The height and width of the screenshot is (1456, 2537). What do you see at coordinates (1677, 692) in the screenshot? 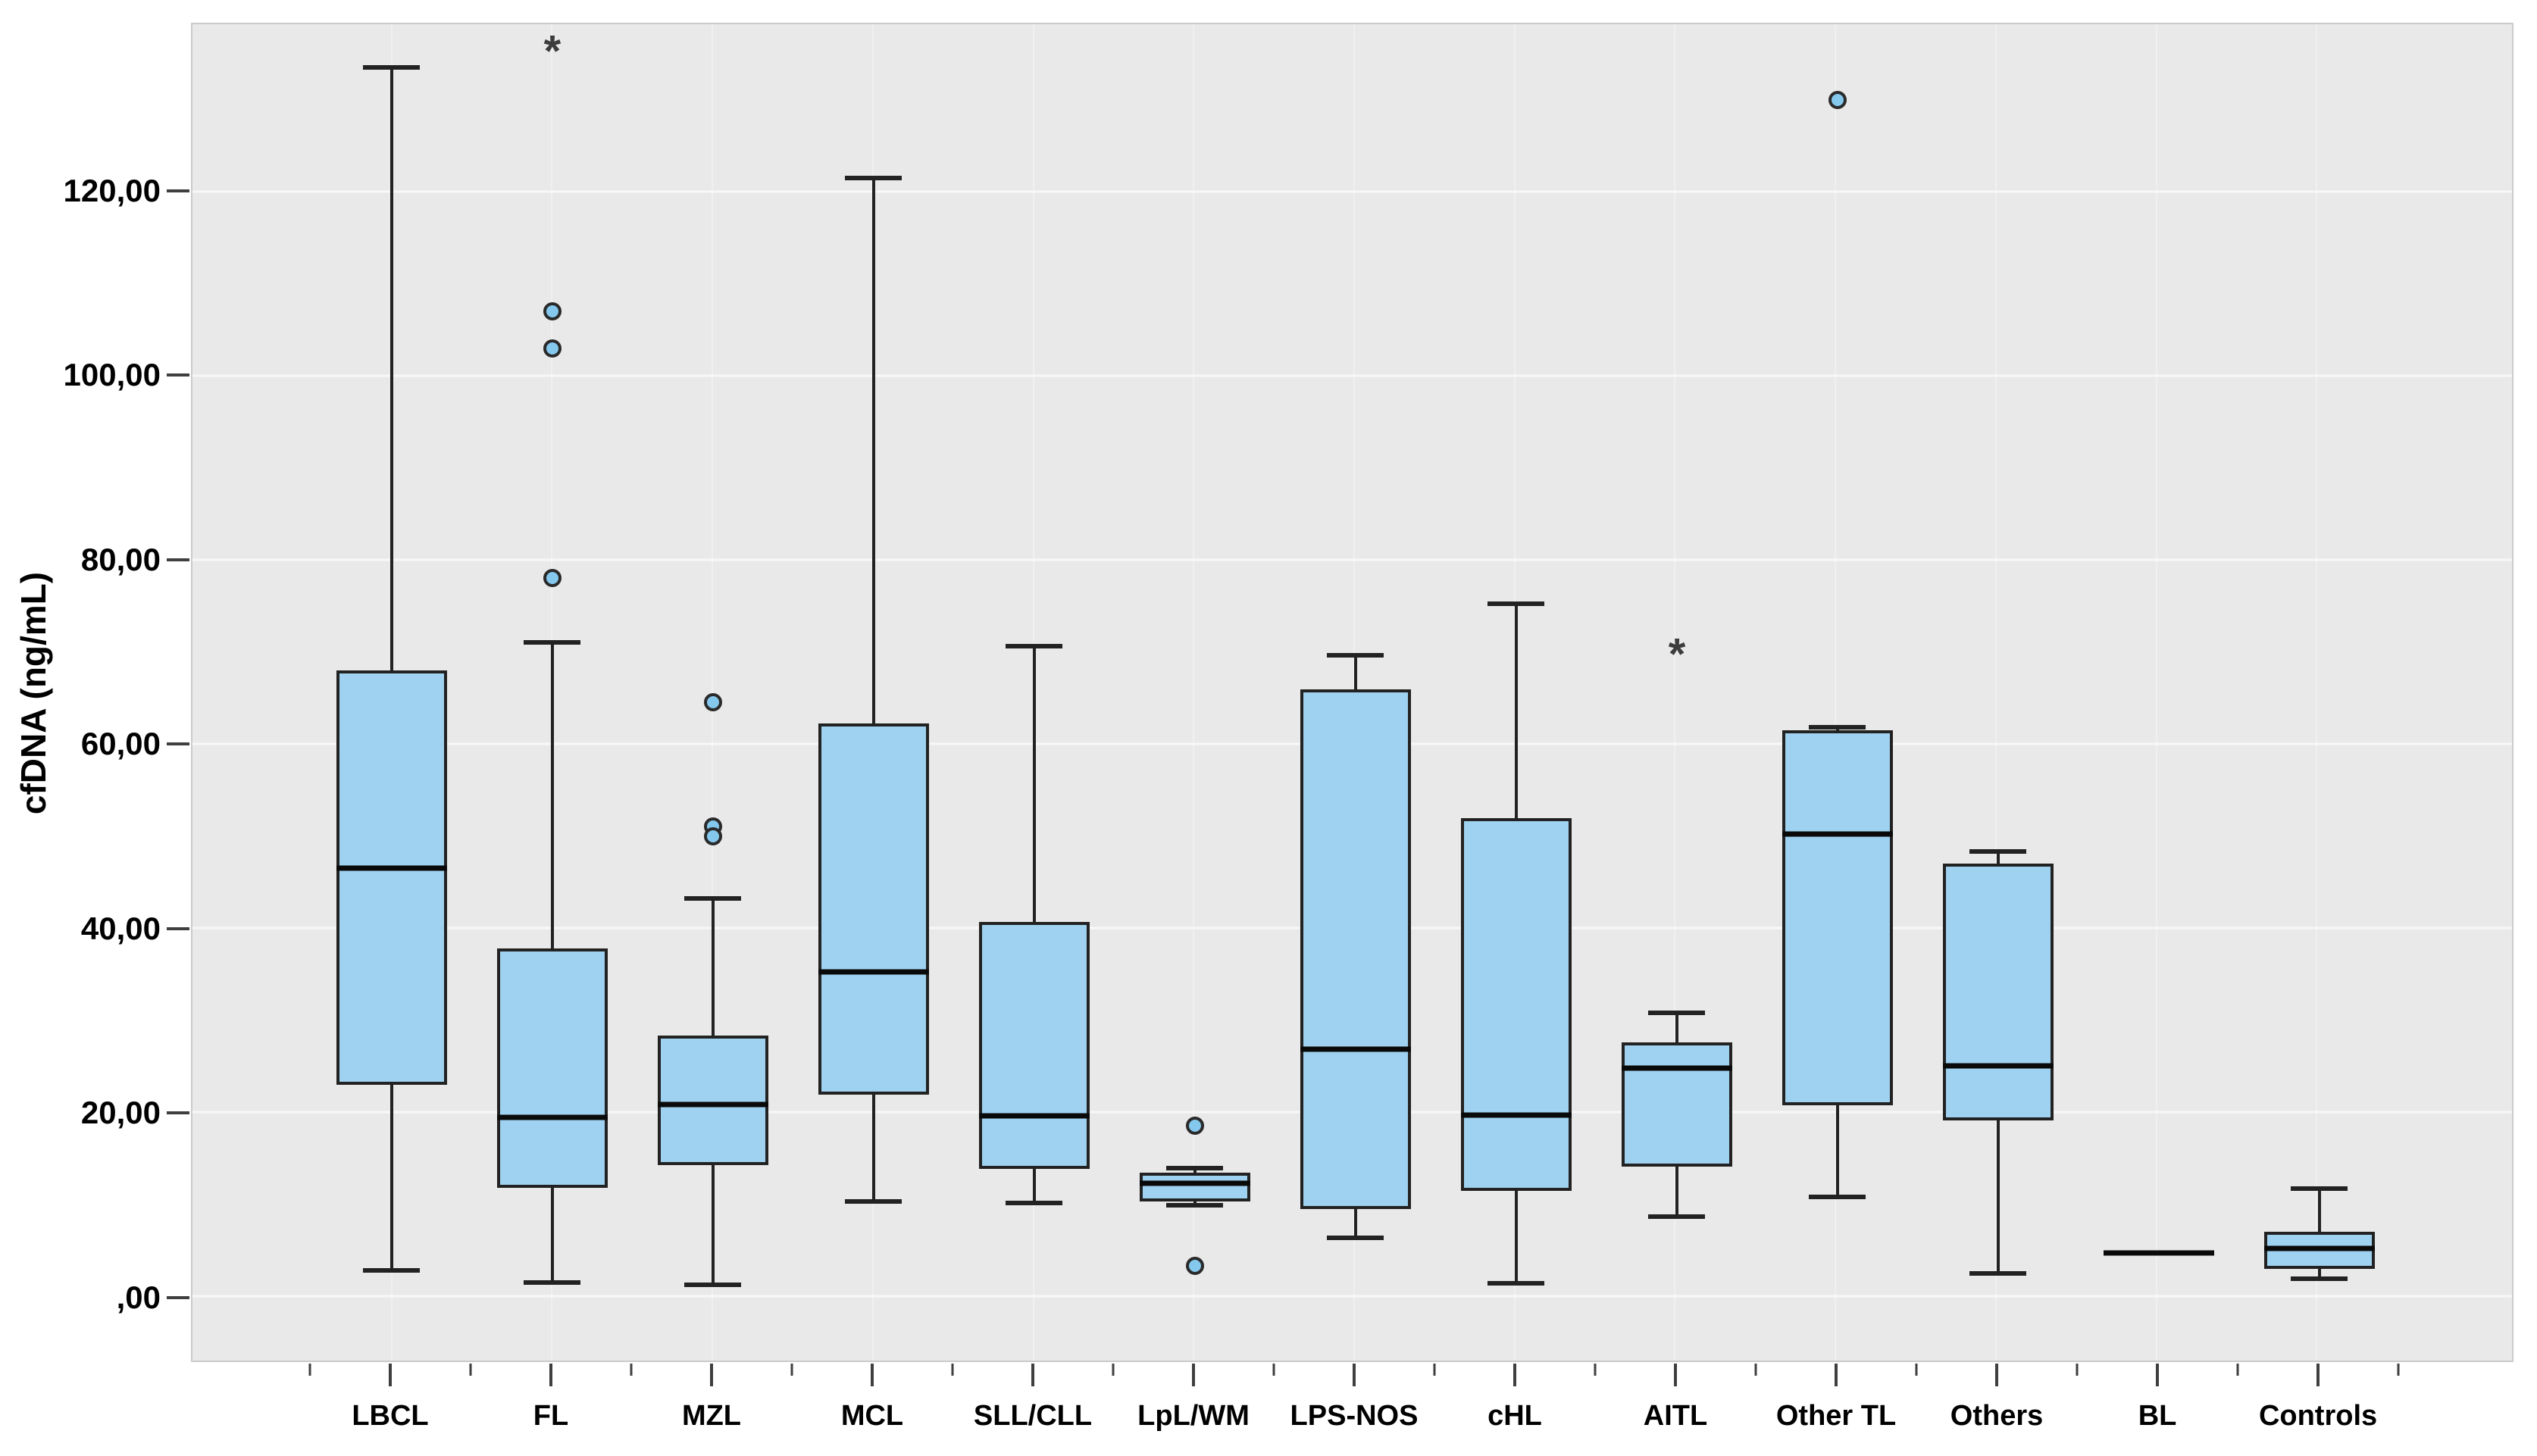
I see `box-group-aitl: *` at bounding box center [1677, 692].